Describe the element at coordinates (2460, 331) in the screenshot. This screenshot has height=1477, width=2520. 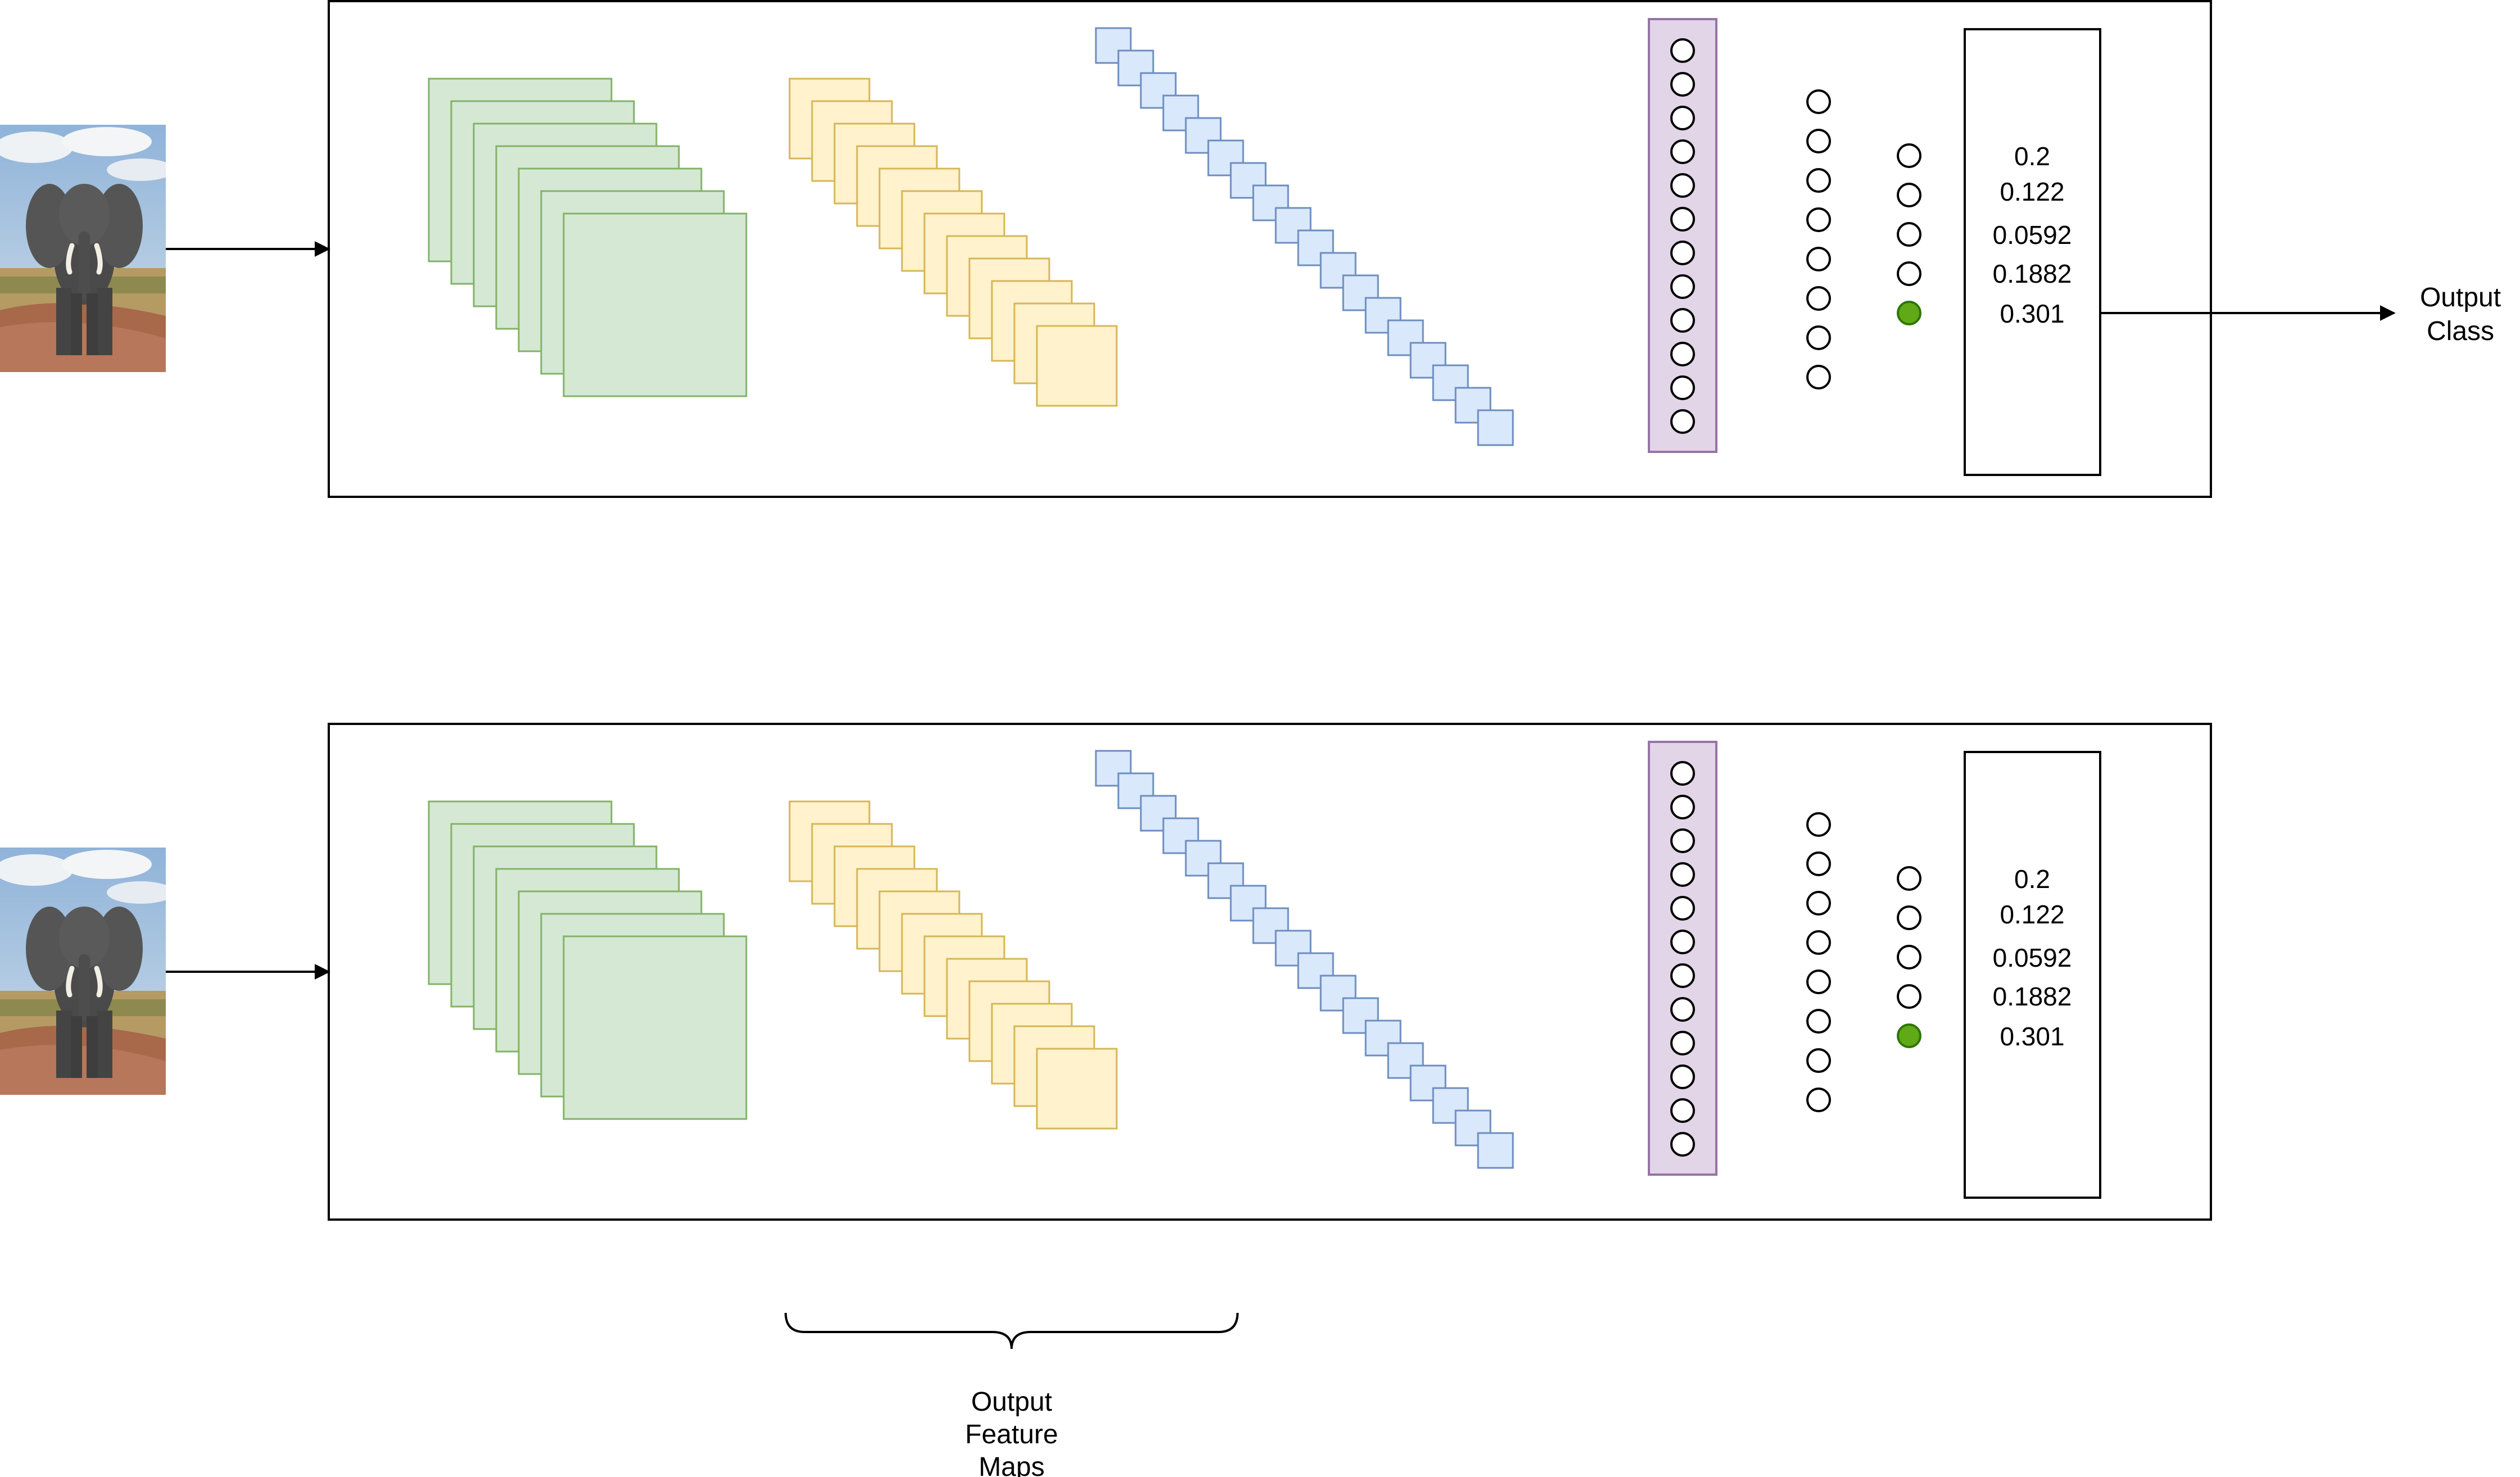
I see `output-class-label: Class` at that location.